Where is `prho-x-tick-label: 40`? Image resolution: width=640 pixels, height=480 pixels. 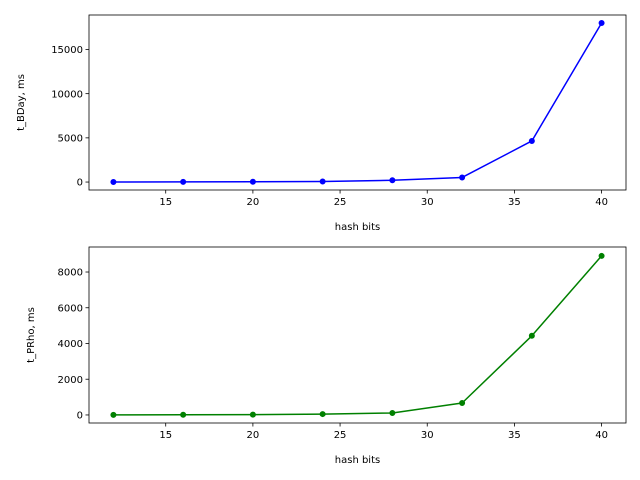 prho-x-tick-label: 40 is located at coordinates (601, 435).